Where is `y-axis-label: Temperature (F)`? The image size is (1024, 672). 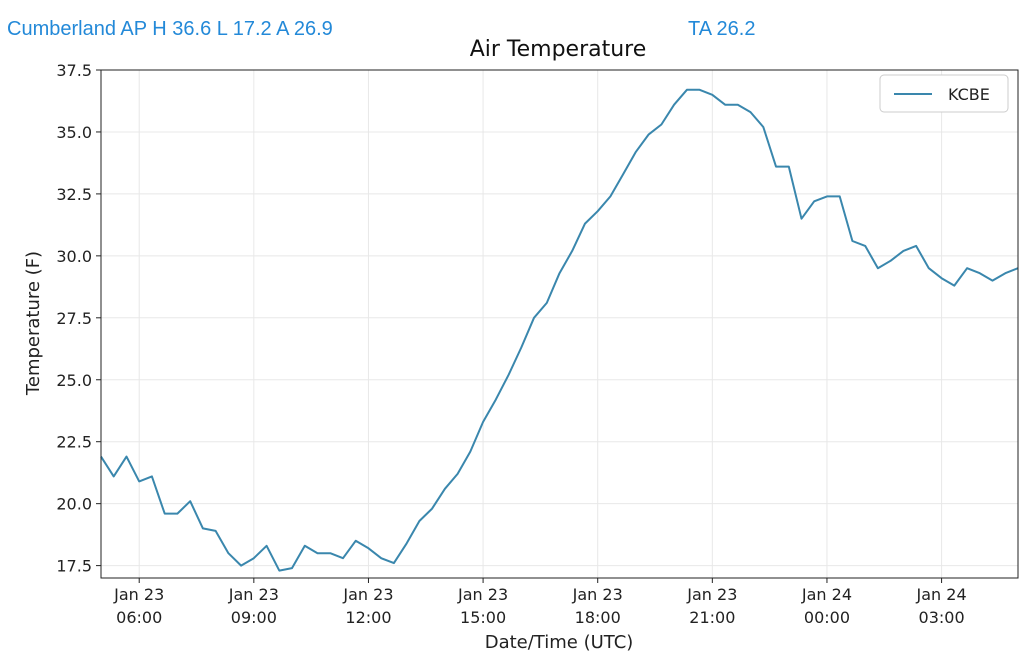 y-axis-label: Temperature (F) is located at coordinates (33, 323).